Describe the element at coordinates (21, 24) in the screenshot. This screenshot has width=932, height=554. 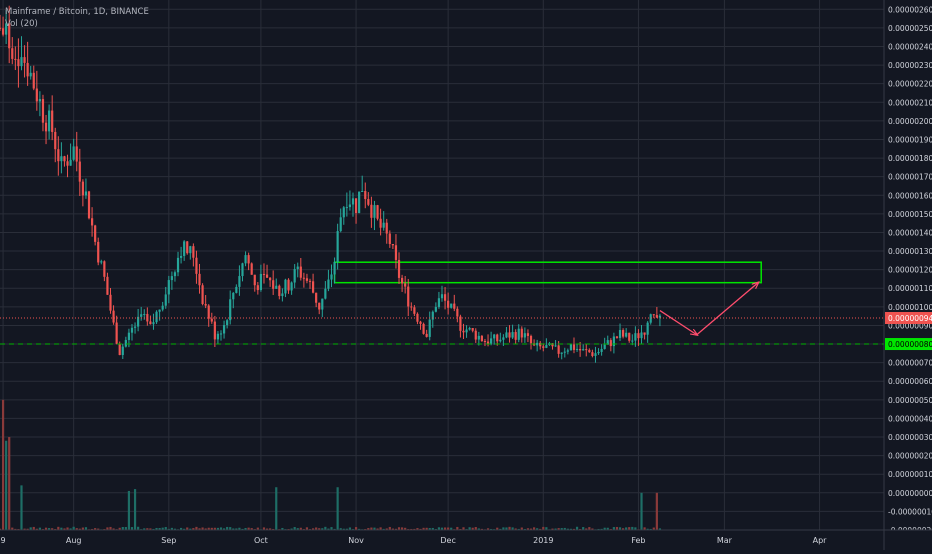
I see `volume-indicator-label: Vol (20)` at that location.